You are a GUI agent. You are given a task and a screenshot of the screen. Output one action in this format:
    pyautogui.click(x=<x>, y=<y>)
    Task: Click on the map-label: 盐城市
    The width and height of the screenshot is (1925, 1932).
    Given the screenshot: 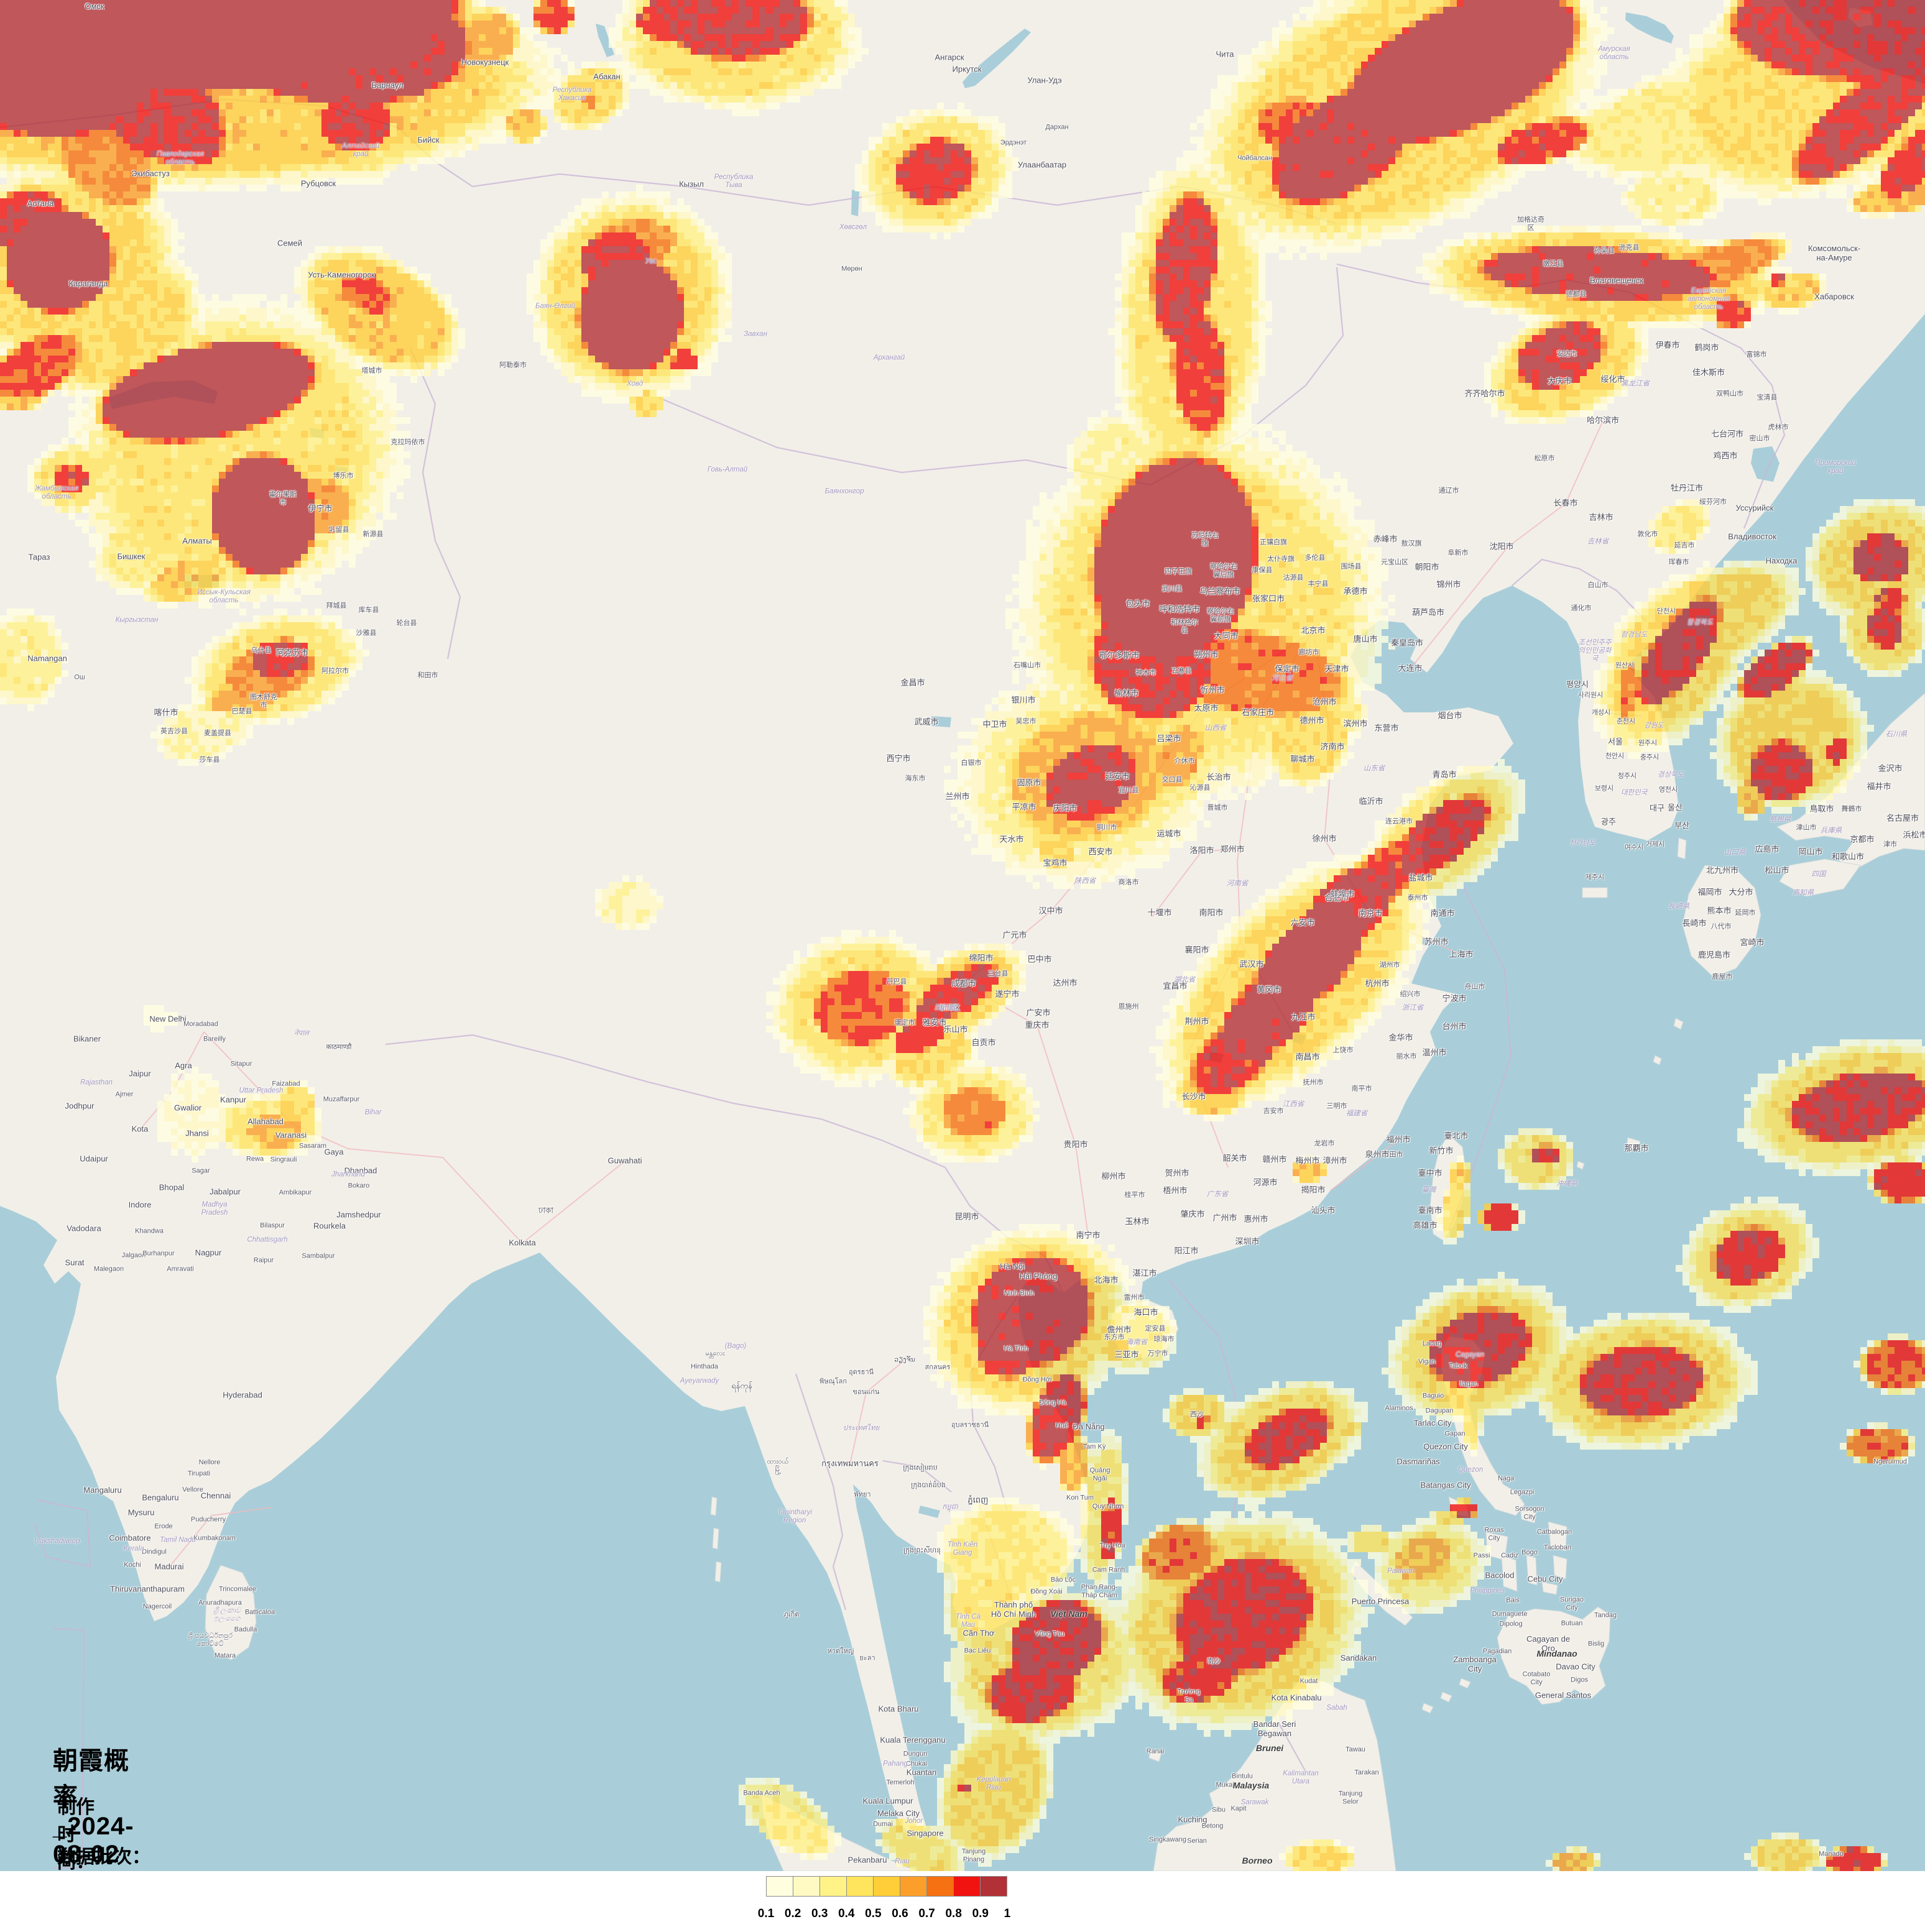 What is the action you would take?
    pyautogui.click(x=1420, y=878)
    